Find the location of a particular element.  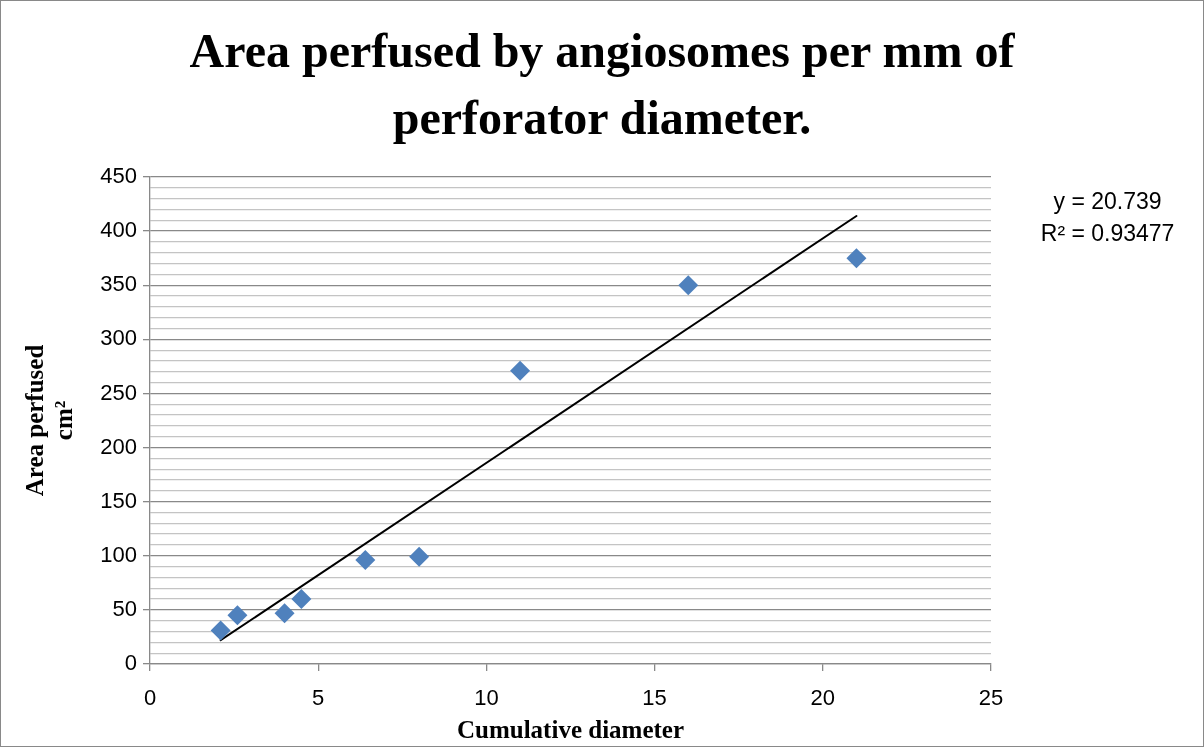

x-tick-label: 15 is located at coordinates (654, 698).